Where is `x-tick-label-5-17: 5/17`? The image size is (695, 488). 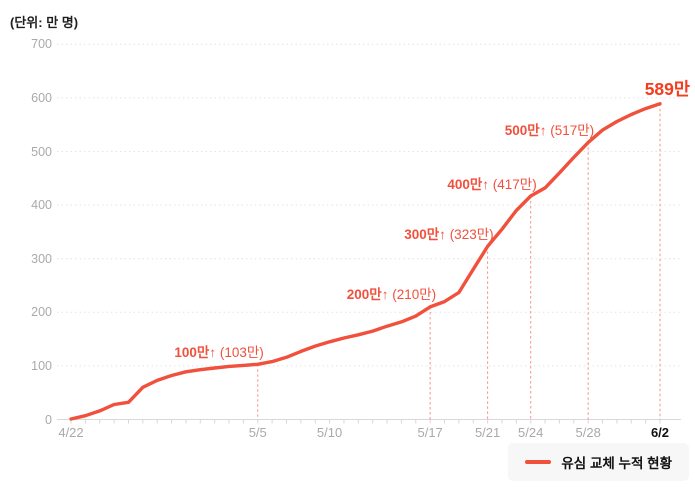
x-tick-label-5-17: 5/17 is located at coordinates (430, 432).